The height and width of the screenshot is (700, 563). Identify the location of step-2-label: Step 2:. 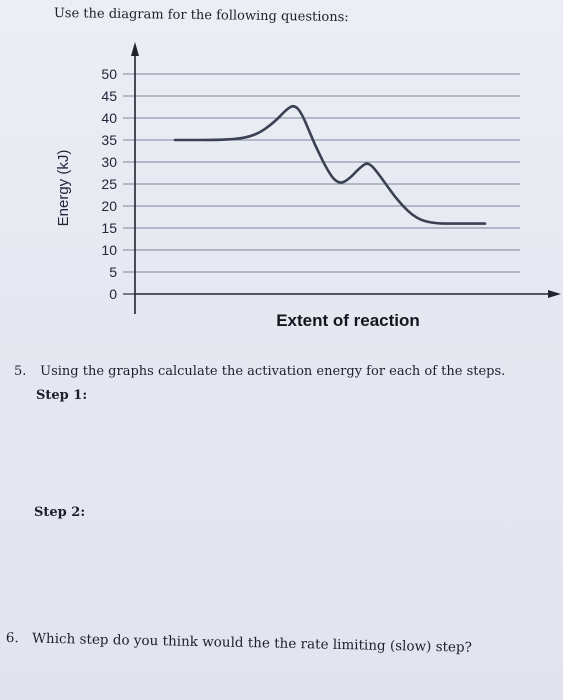
(60, 512).